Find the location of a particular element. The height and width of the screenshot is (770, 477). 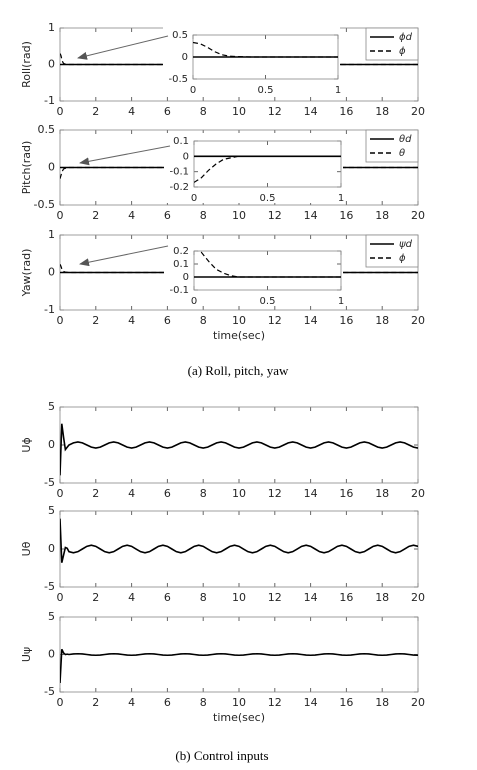

y-axis-label: Uθ is located at coordinates (26, 548).